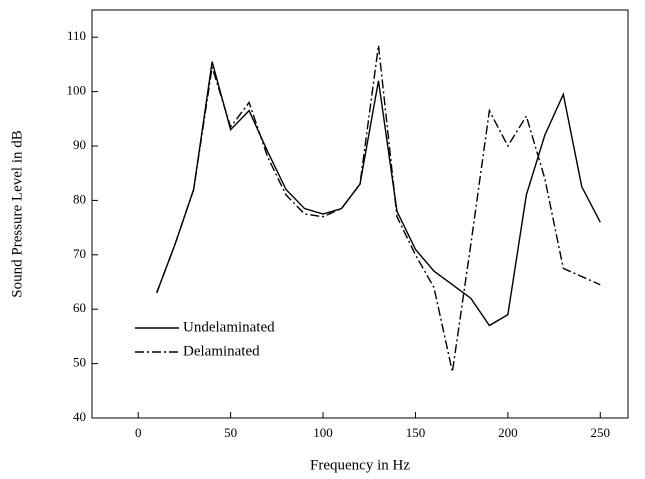  I want to click on y-tick-label: 110, so click(76, 35).